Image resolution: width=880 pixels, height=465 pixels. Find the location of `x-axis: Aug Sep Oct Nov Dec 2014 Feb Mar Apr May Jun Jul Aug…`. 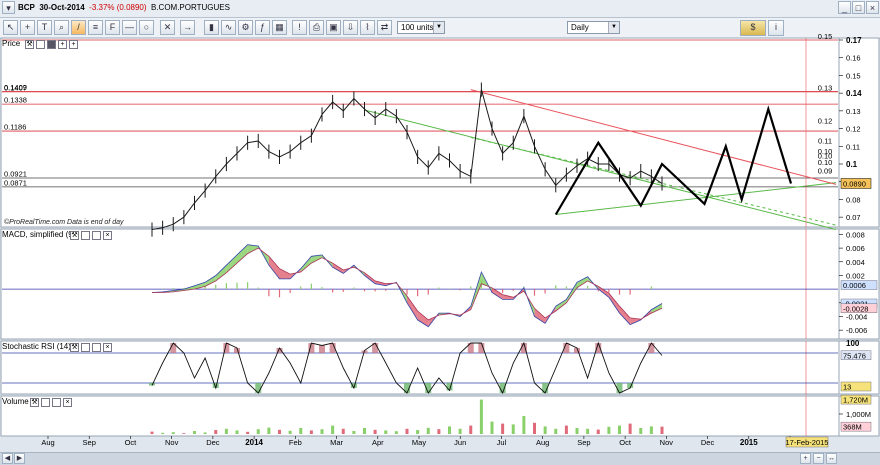

x-axis: Aug Sep Oct Nov Dec 2014 Feb Mar Apr May Jun Jul Aug… is located at coordinates (434, 442).